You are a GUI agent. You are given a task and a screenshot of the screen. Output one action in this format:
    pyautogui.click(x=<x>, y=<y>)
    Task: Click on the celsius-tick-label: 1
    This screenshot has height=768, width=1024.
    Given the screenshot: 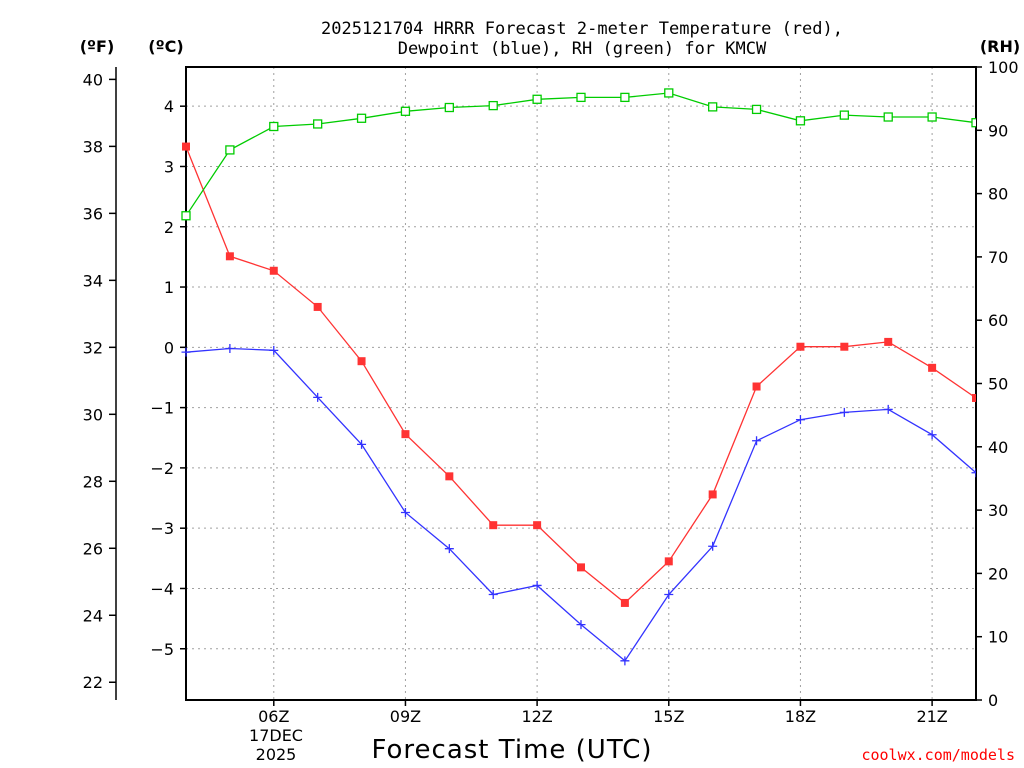 What is the action you would take?
    pyautogui.click(x=169, y=287)
    